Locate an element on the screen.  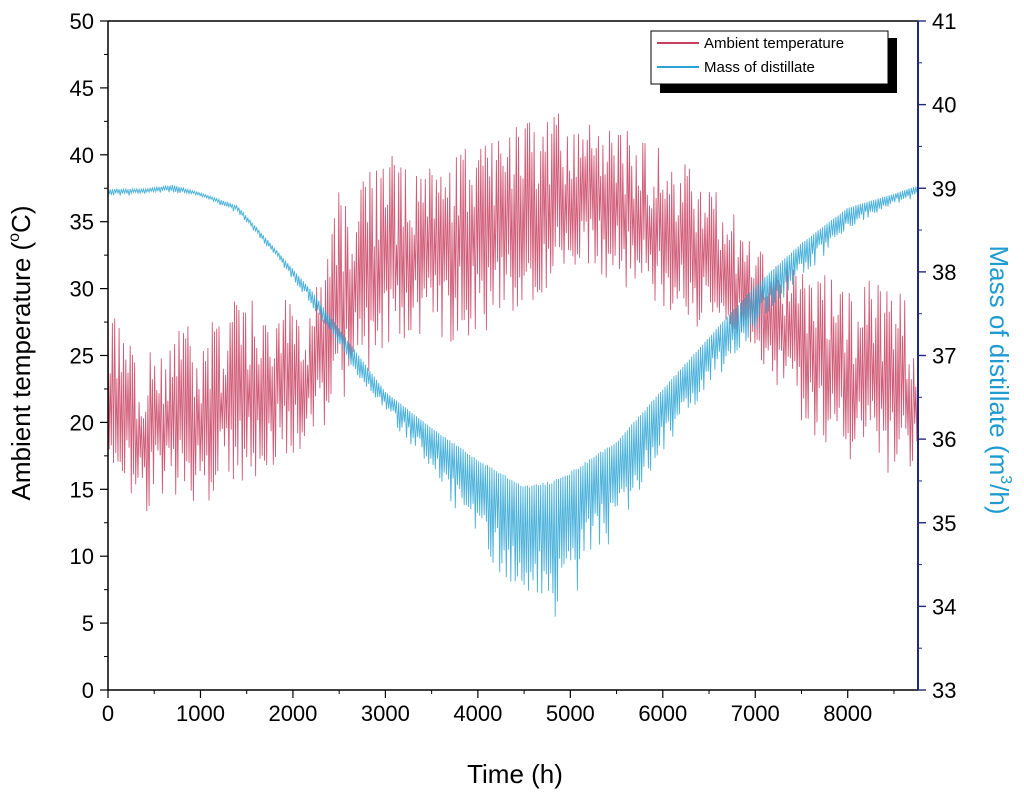
left-y-tick-label: 35 is located at coordinates (82, 222).